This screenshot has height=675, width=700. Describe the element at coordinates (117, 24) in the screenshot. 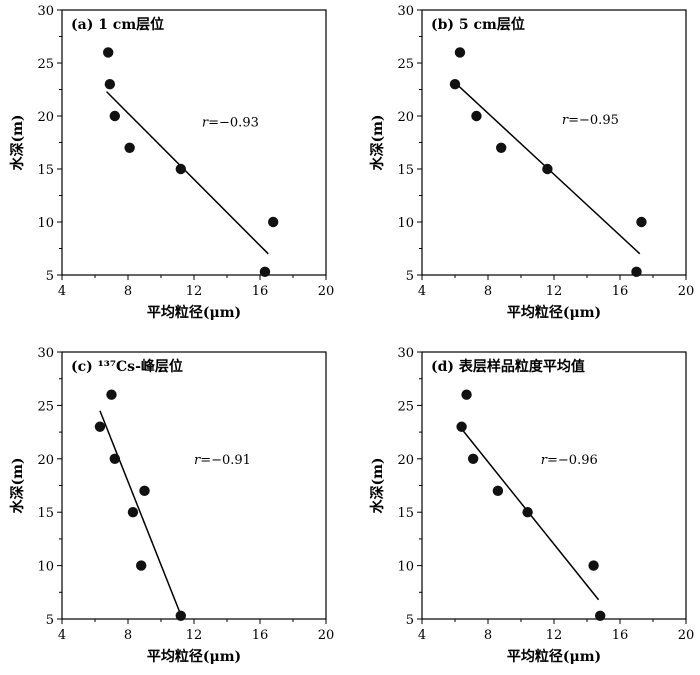

I see `panel-title: (a) 1 cm层位` at that location.